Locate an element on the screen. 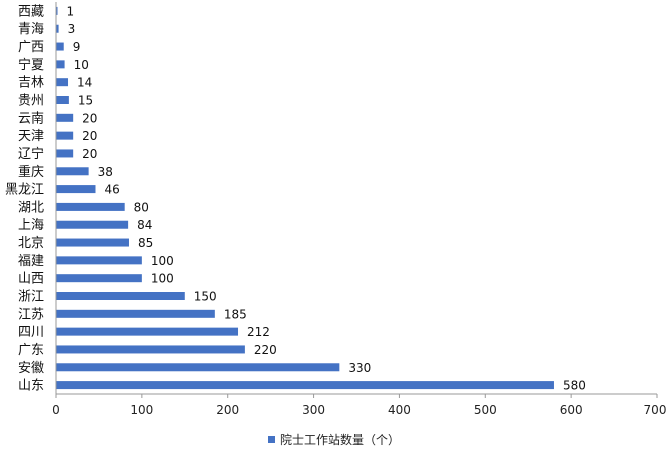 Image resolution: width=666 pixels, height=458 pixels. data-label: 85 is located at coordinates (145, 243).